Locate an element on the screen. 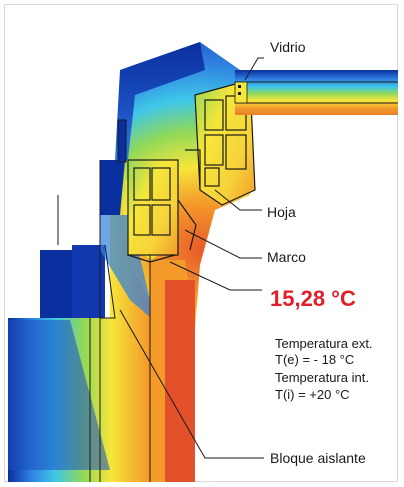 The height and width of the screenshot is (487, 404). label-marco: Marco is located at coordinates (286, 257).